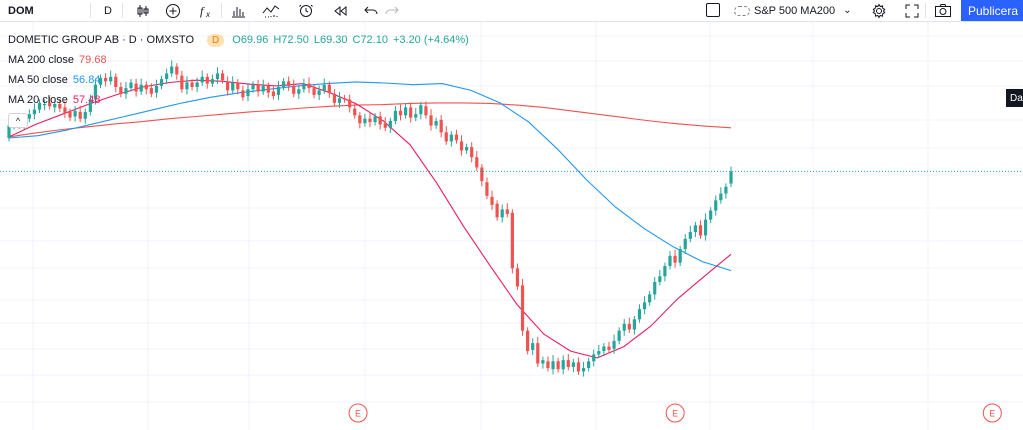 This screenshot has width=1023, height=430. What do you see at coordinates (143, 10) in the screenshot?
I see `bar-style-icon` at bounding box center [143, 10].